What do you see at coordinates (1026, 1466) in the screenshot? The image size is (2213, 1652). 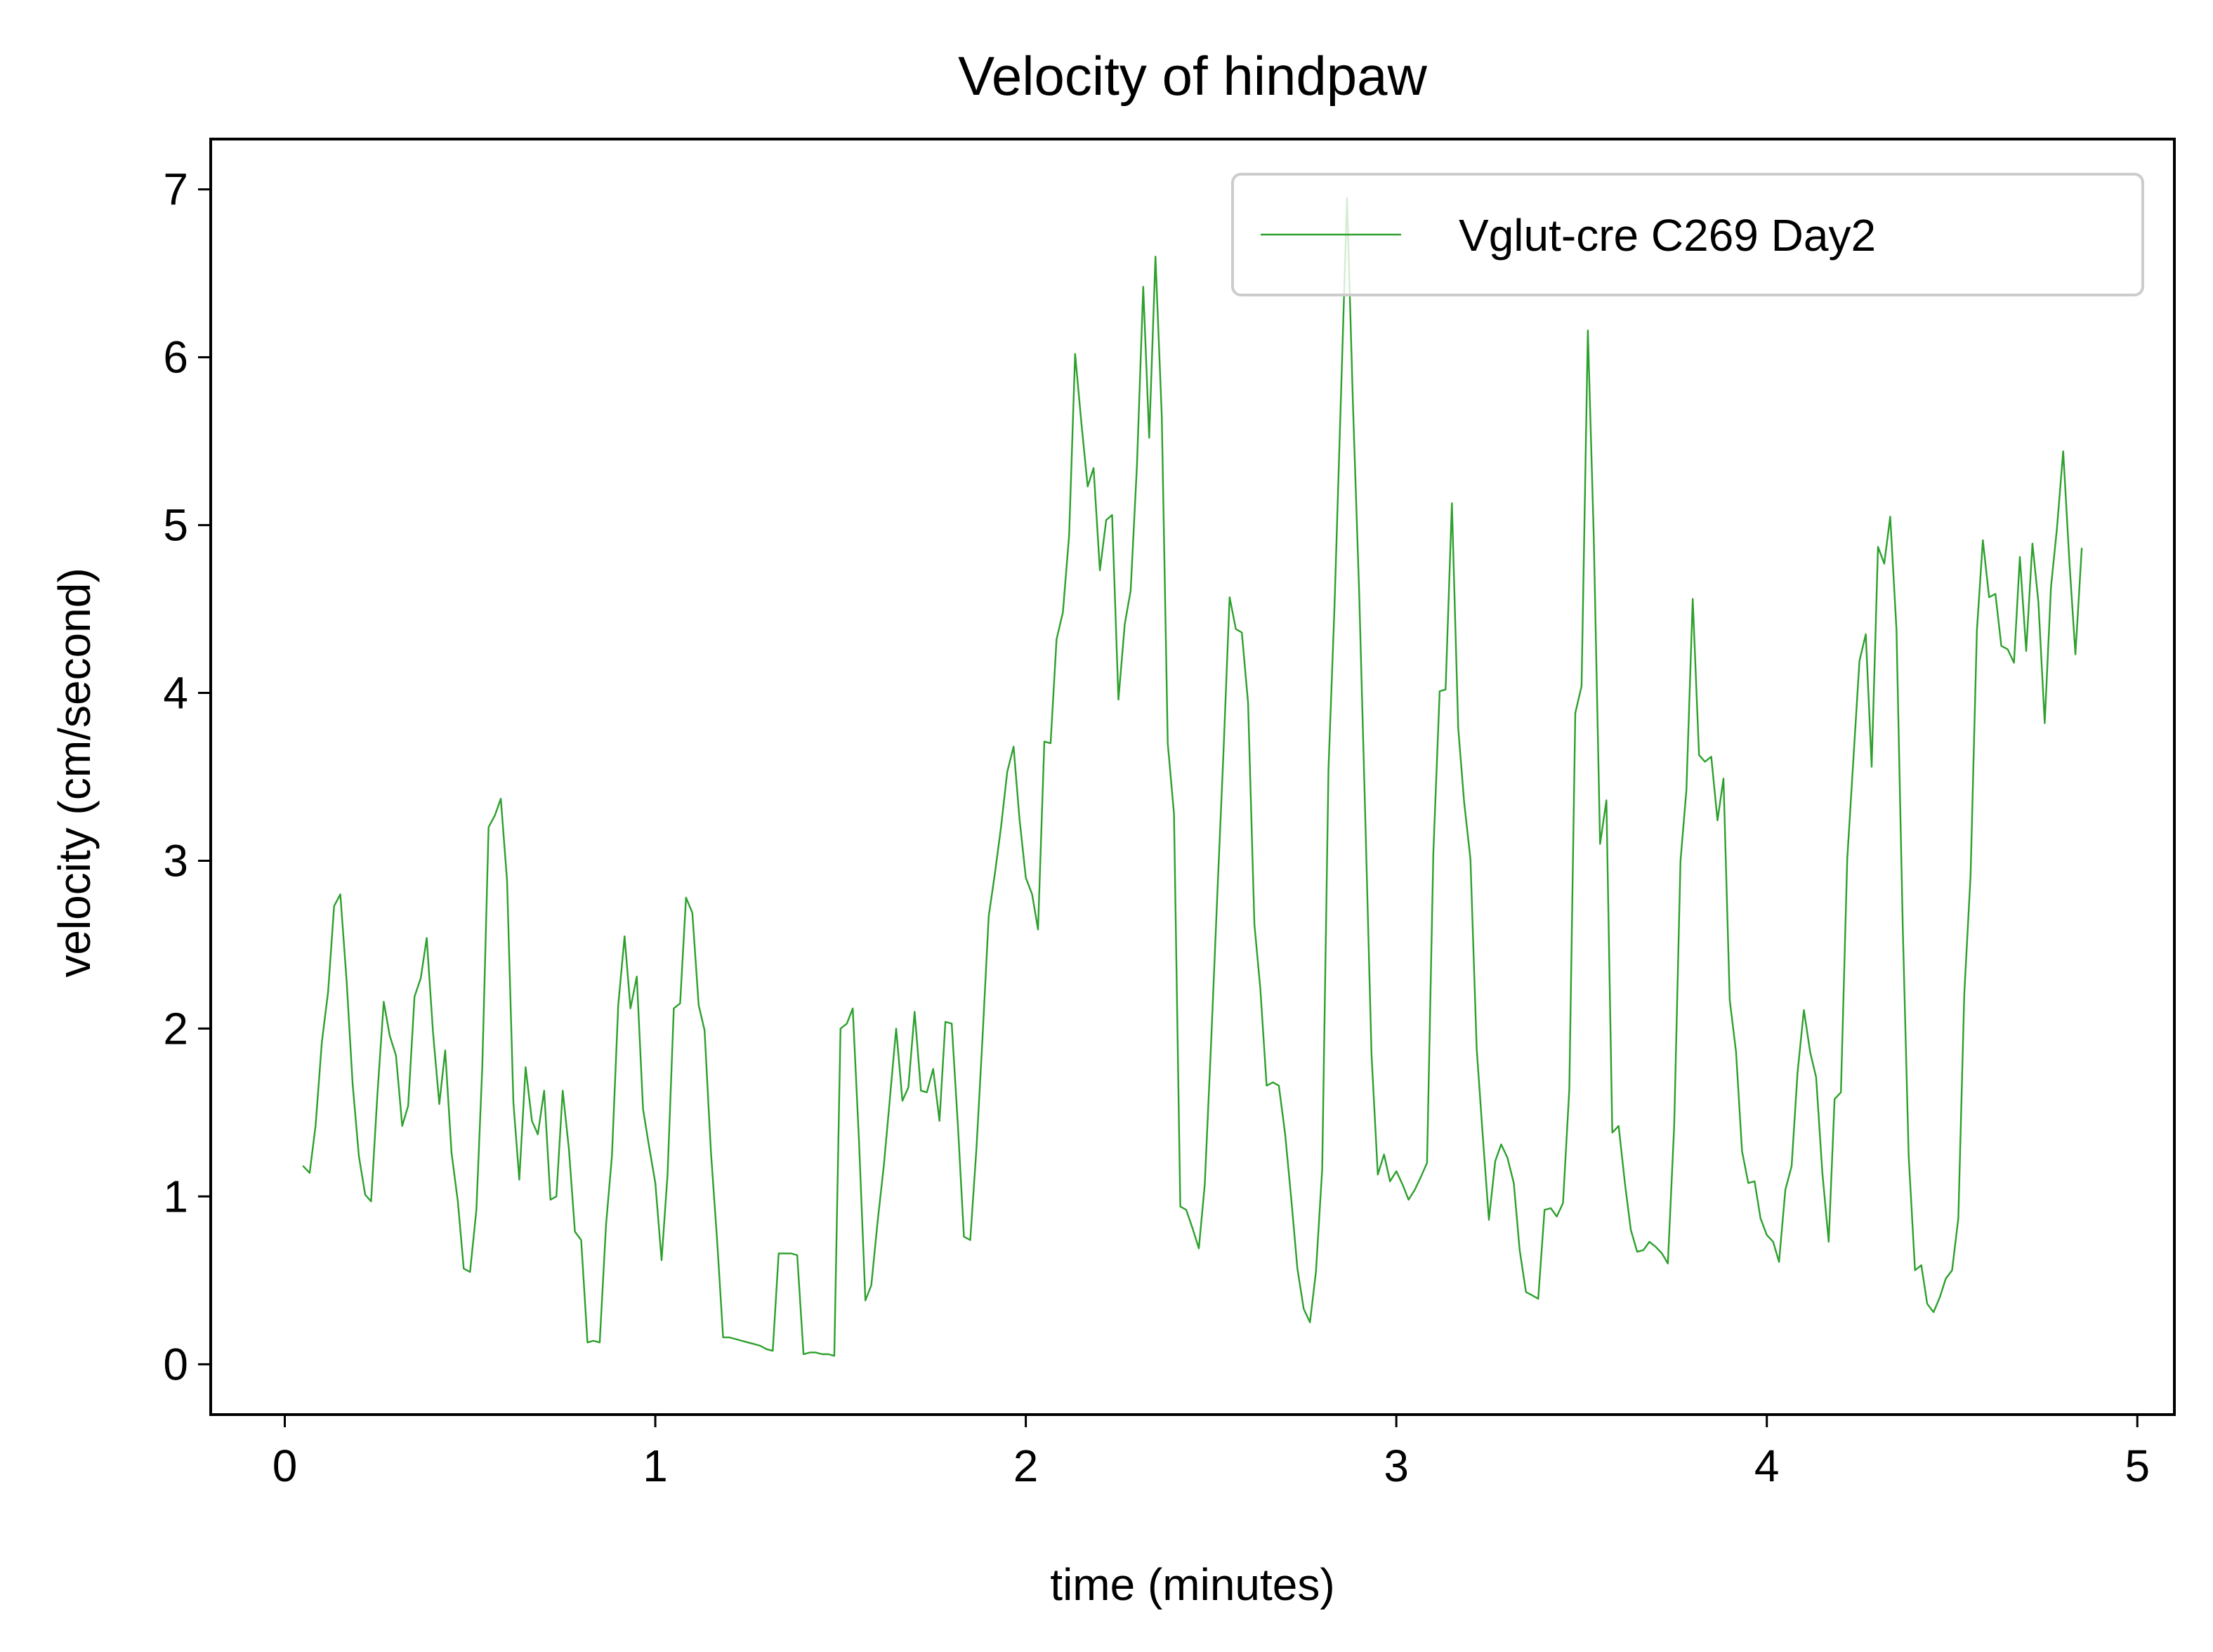 I see `x-tick-label: 2` at bounding box center [1026, 1466].